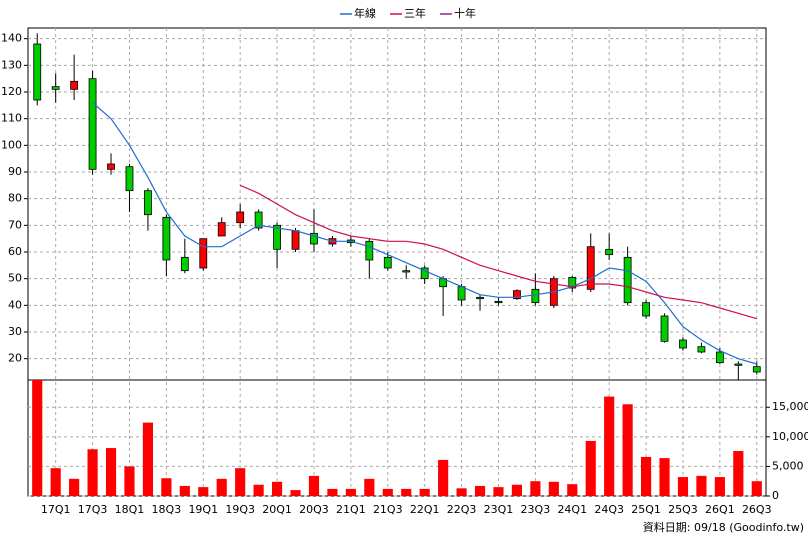 The height and width of the screenshot is (544, 808). What do you see at coordinates (130, 509) in the screenshot?
I see `x-tick-label: 18Q1` at bounding box center [130, 509].